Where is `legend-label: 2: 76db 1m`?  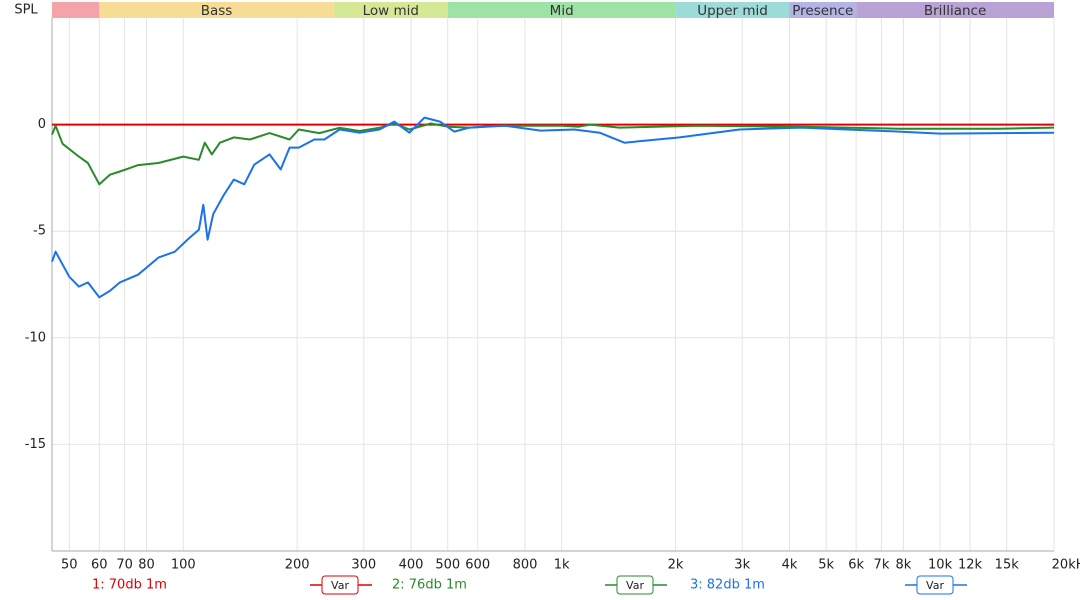 legend-label: 2: 76db 1m is located at coordinates (429, 585).